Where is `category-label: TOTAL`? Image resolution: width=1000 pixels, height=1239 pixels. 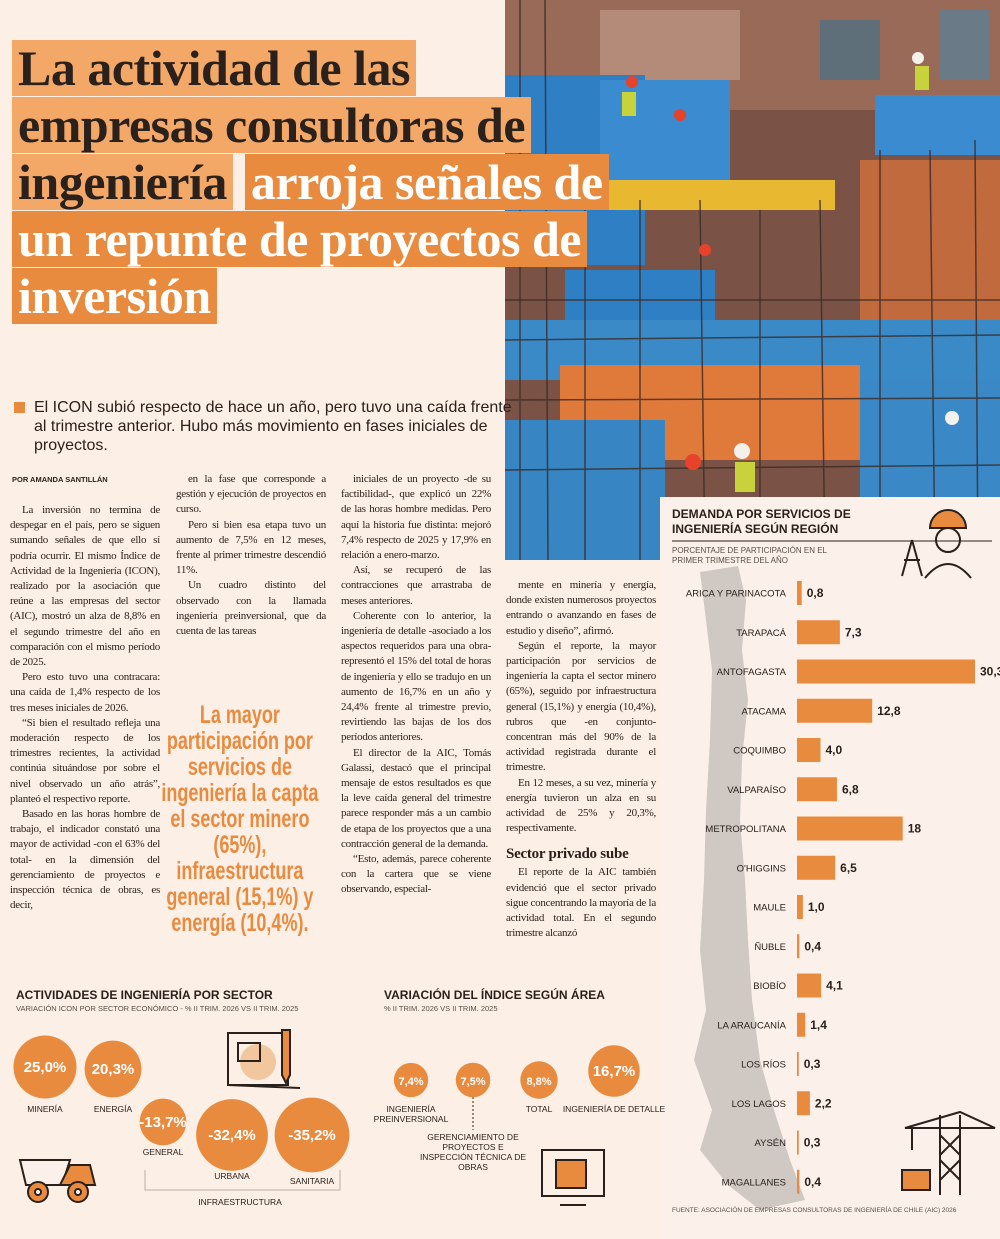
category-label: TOTAL is located at coordinates (539, 1109).